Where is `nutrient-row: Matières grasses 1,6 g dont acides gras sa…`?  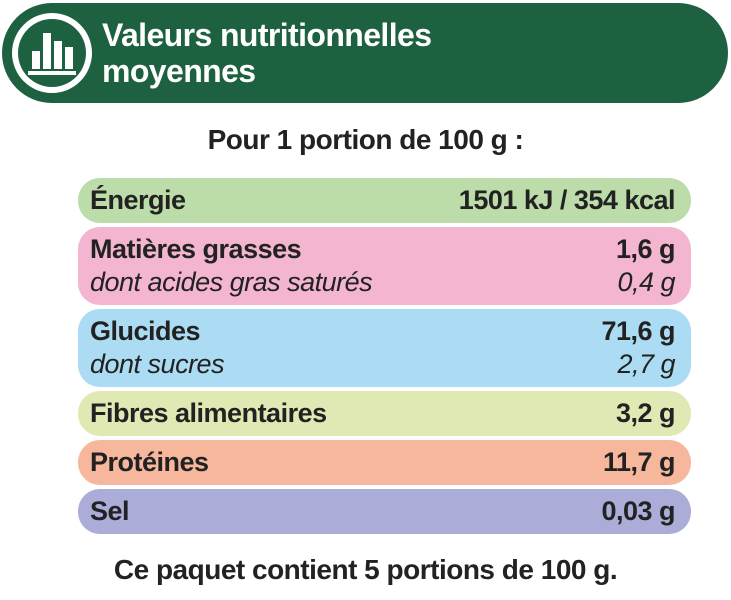 nutrient-row: Matières grasses 1,6 g dont acides gras sa… is located at coordinates (384, 266).